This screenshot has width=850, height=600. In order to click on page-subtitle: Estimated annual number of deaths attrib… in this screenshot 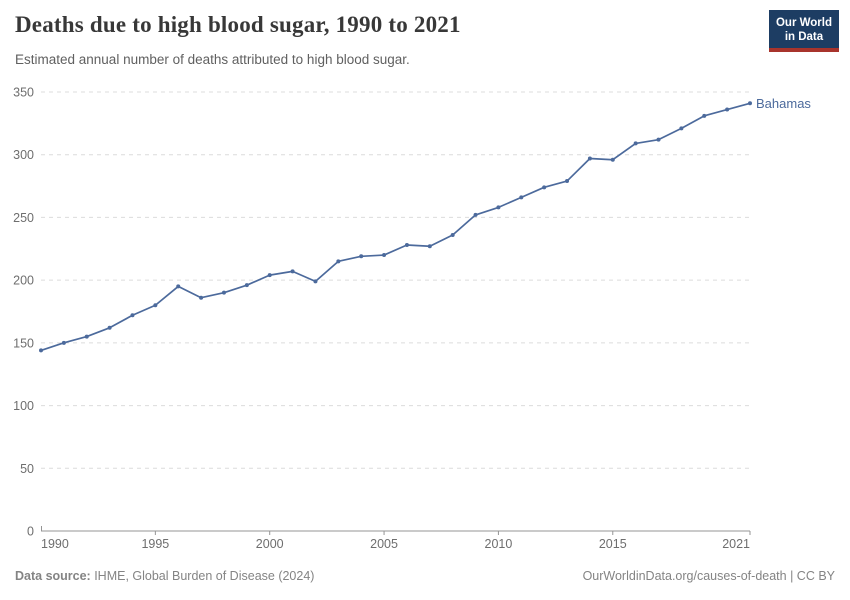, I will do `click(212, 59)`.